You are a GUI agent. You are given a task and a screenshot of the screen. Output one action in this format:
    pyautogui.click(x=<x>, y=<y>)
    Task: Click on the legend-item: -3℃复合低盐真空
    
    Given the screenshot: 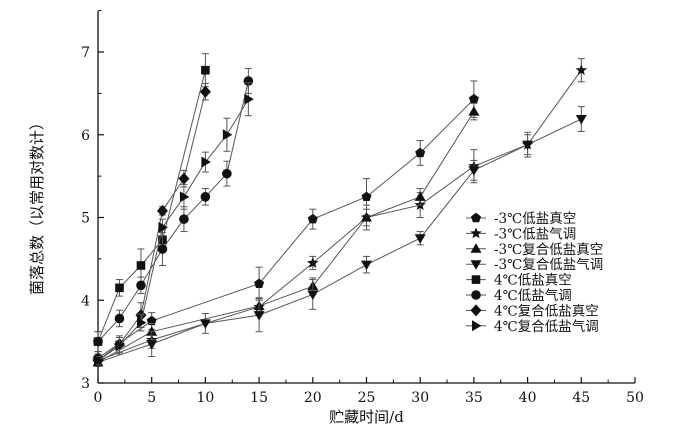 What is the action you would take?
    pyautogui.click(x=534, y=249)
    